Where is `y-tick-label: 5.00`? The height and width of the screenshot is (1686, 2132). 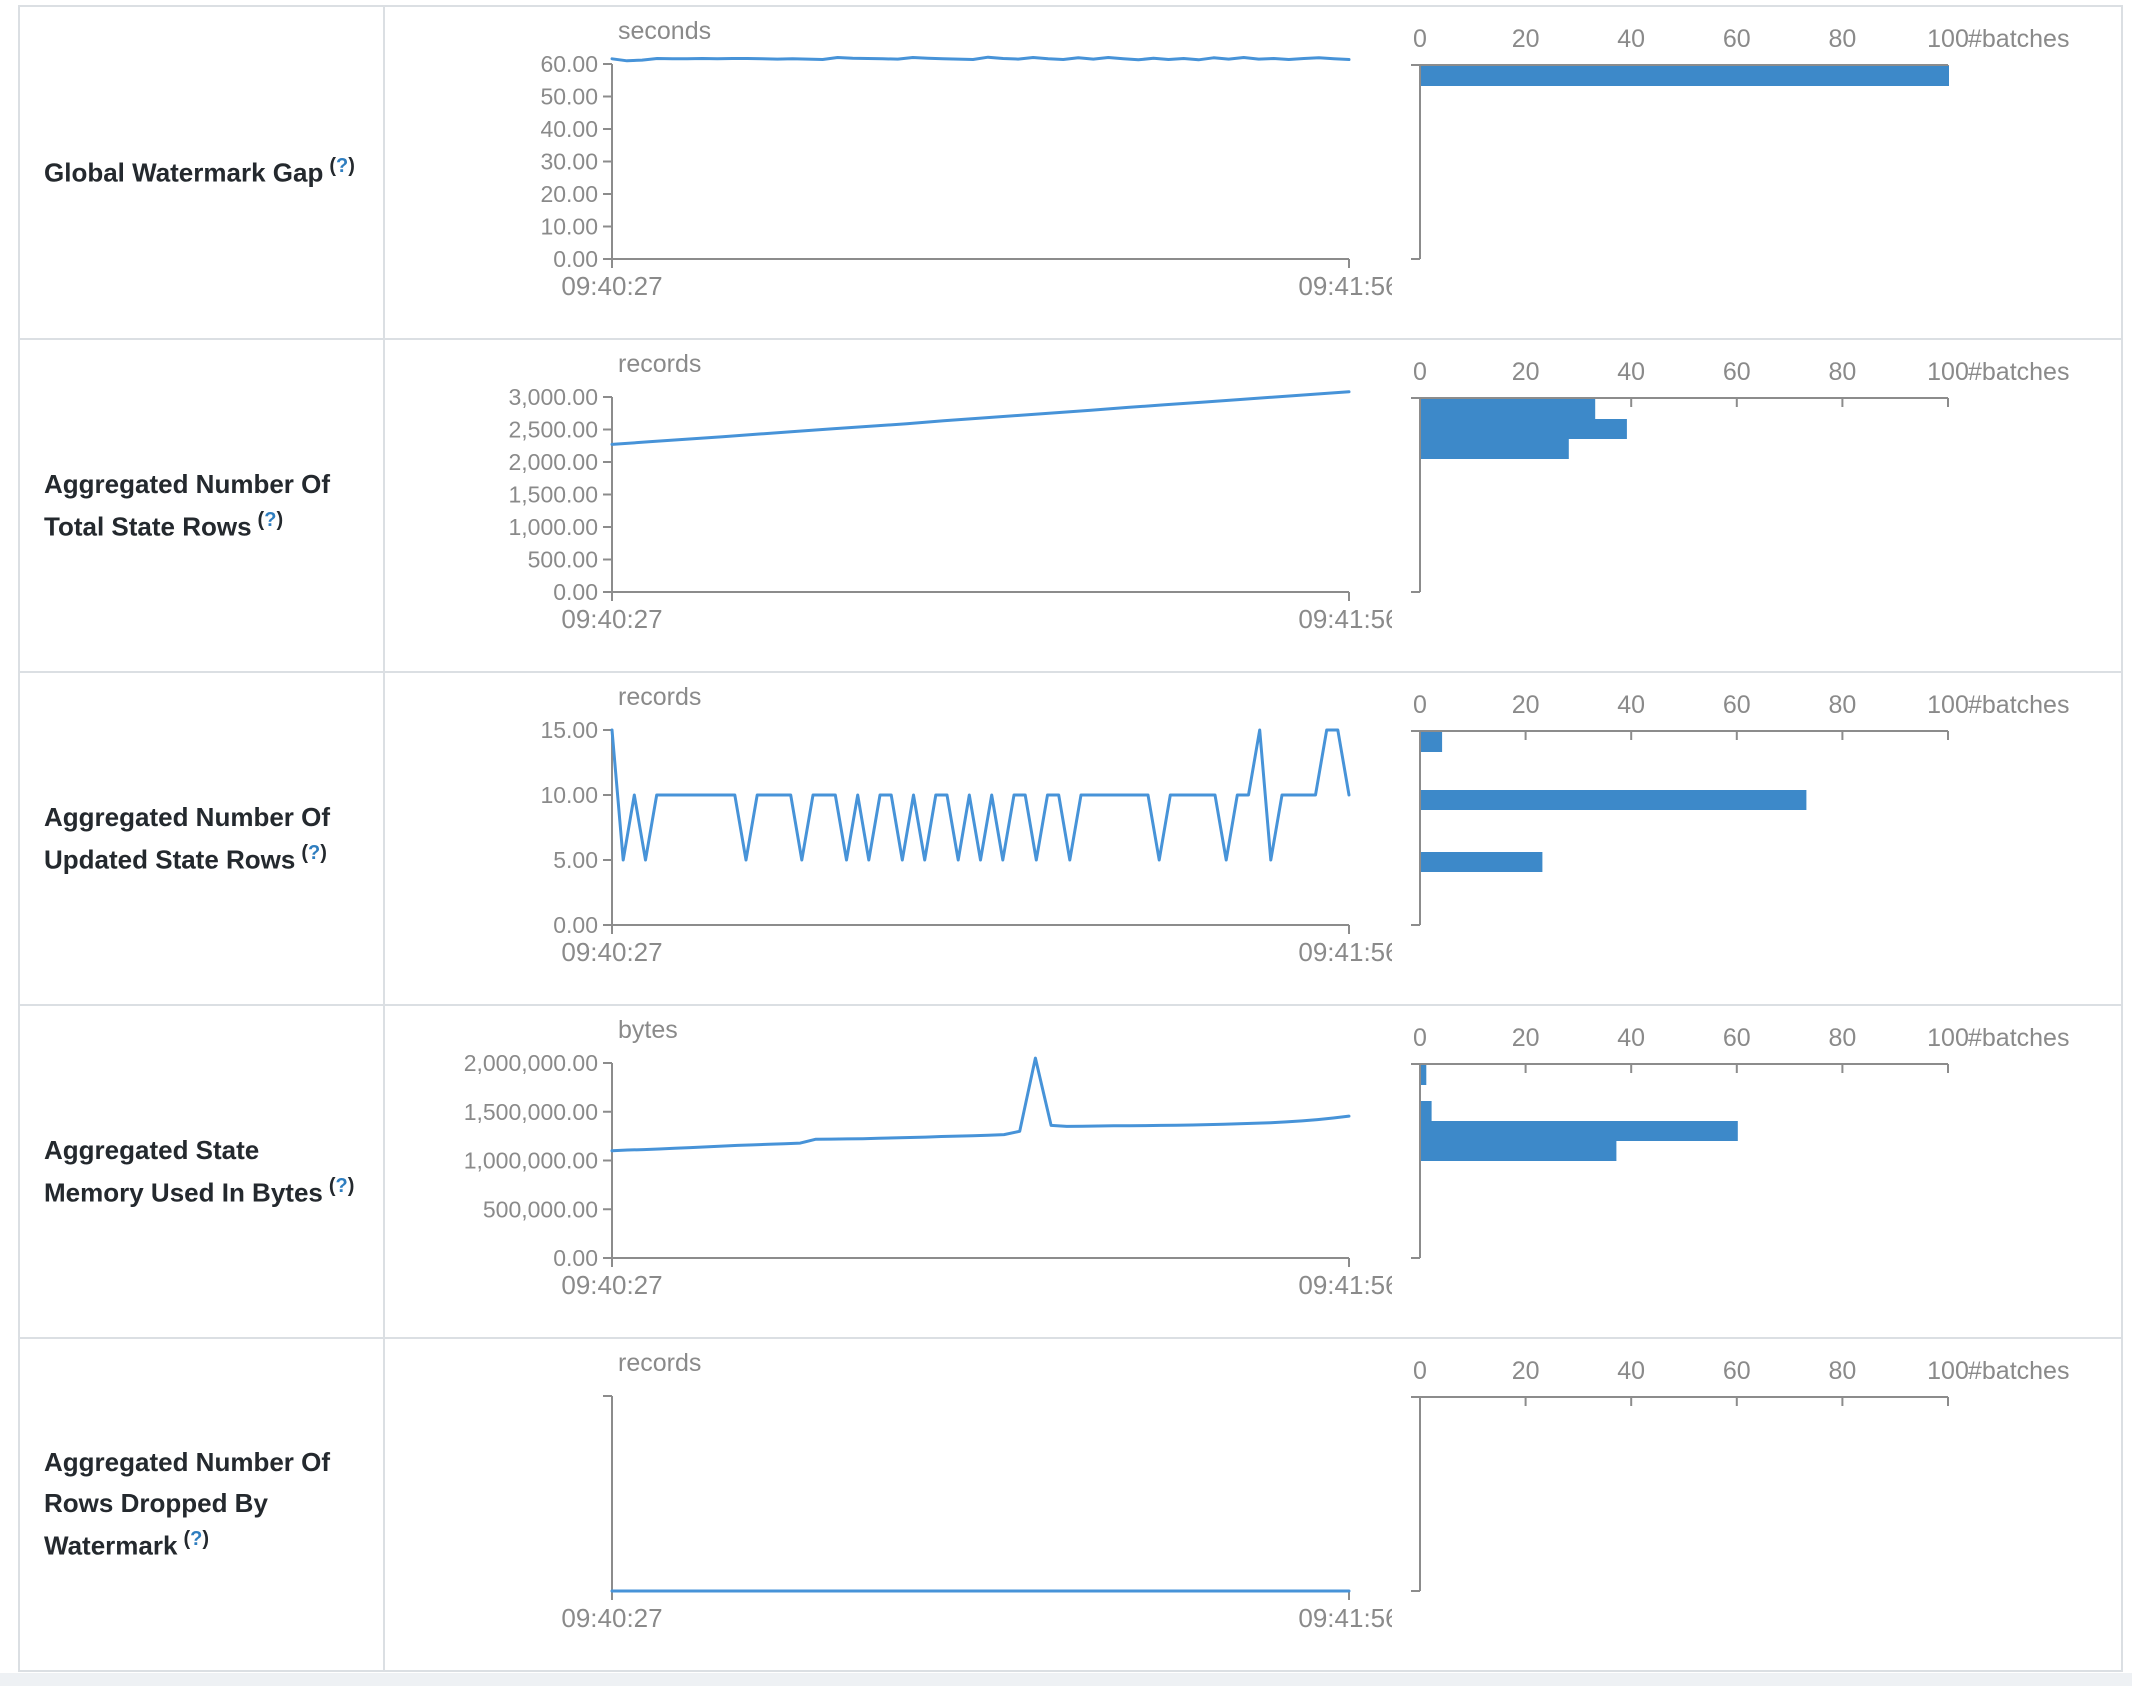
y-tick-label: 5.00 is located at coordinates (575, 860).